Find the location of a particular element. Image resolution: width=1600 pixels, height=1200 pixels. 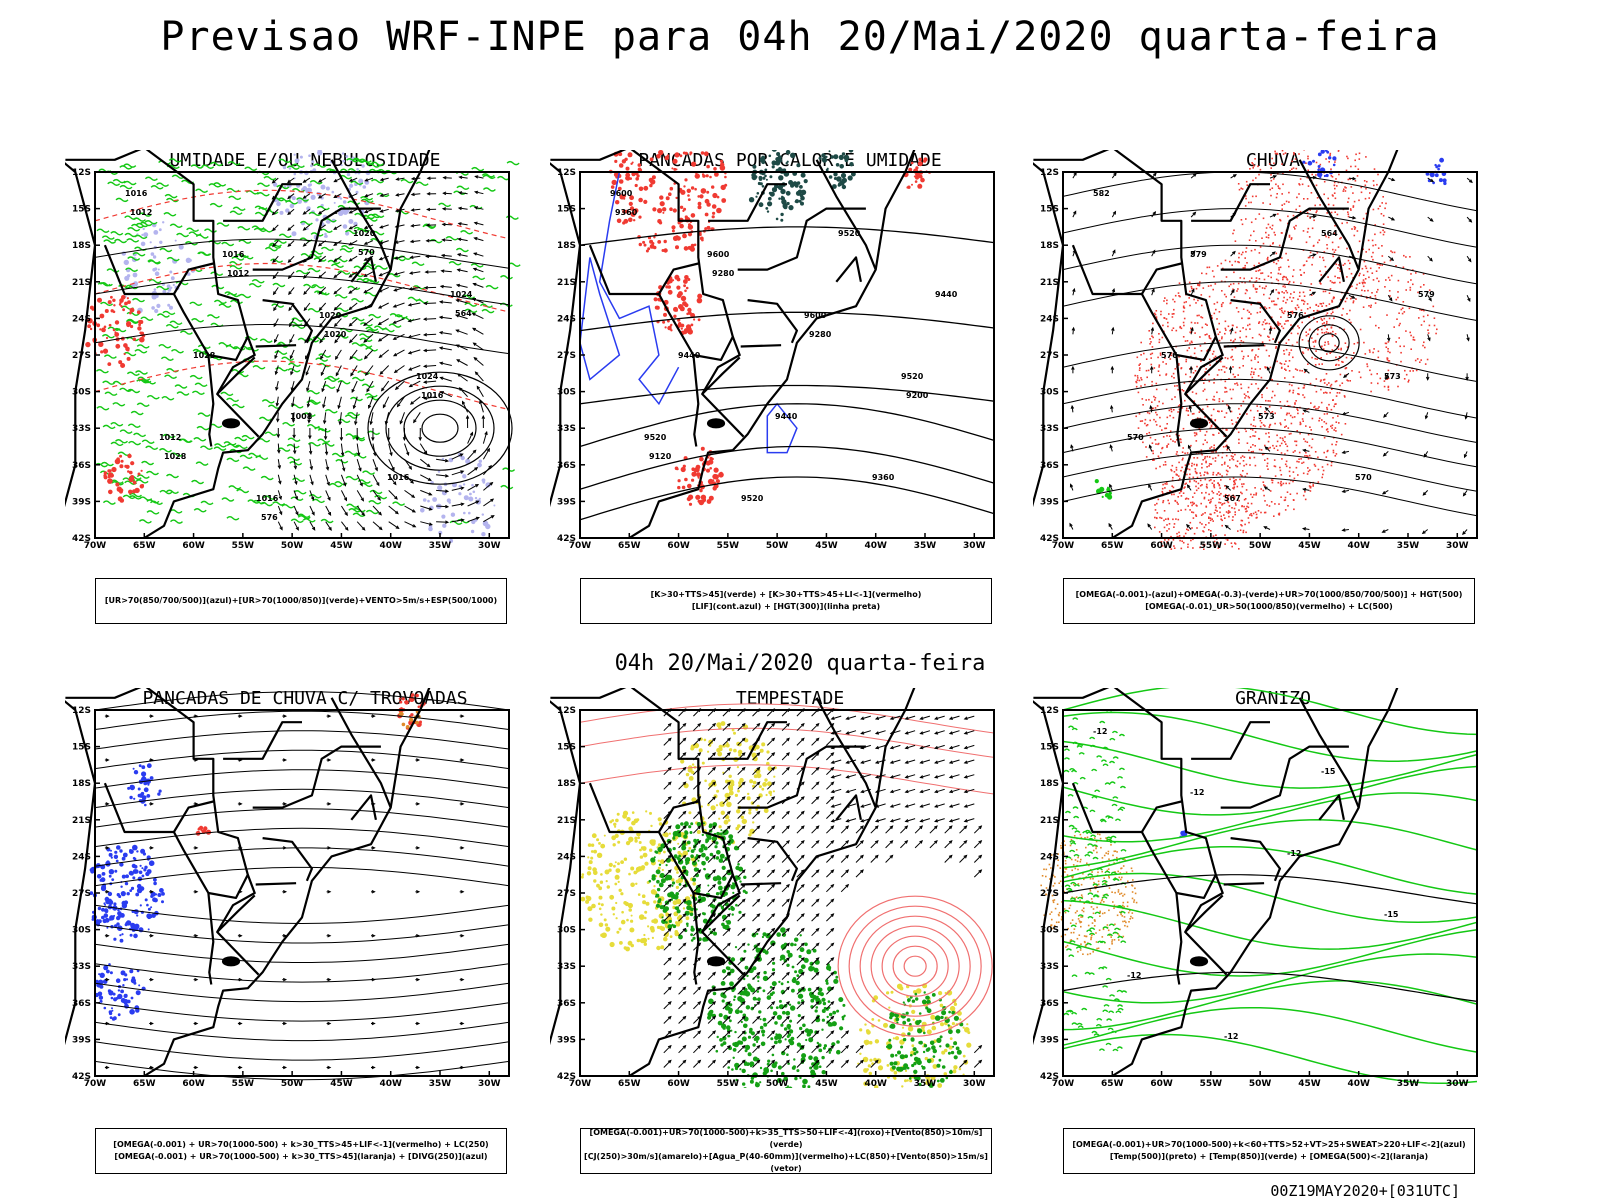

omega-03-area is located at coordinates (1102, 496).